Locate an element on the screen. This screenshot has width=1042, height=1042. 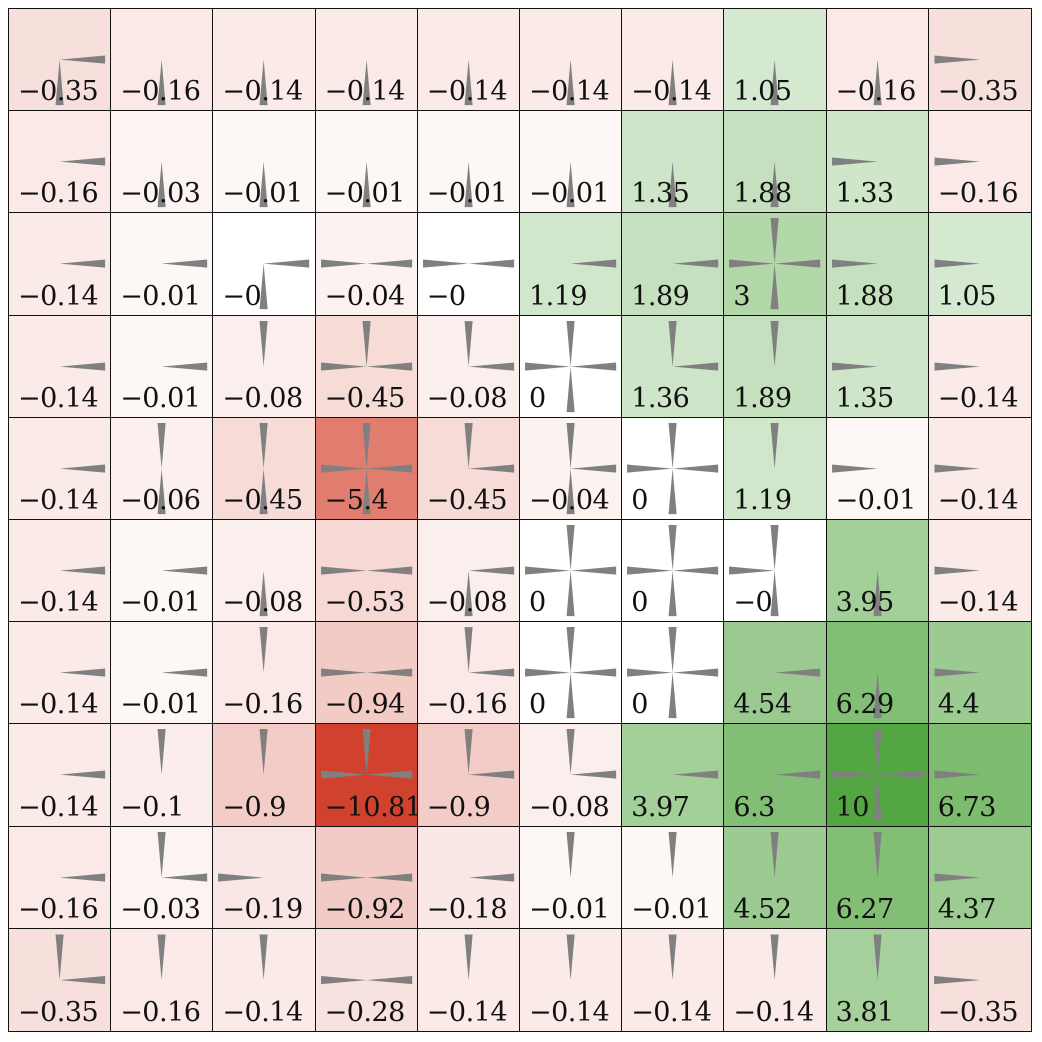
grid-cell: 4.52 is located at coordinates (775, 877).